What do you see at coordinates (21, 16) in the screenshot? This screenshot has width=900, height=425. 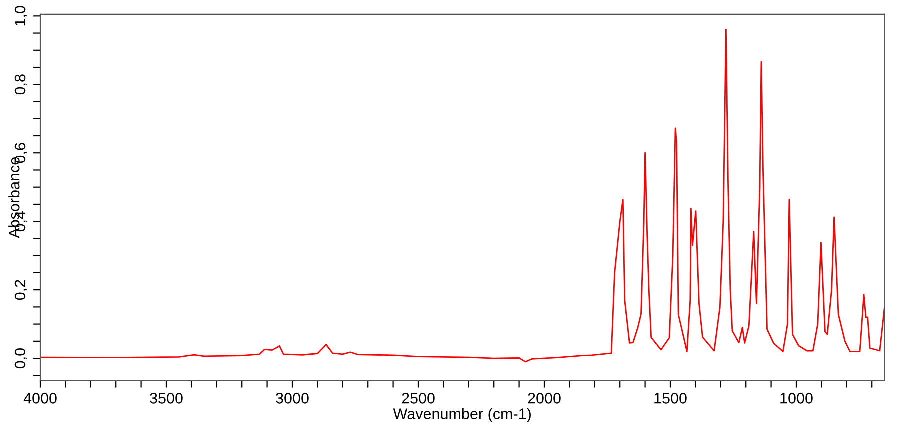 I see `y-tick-label: 1,0` at bounding box center [21, 16].